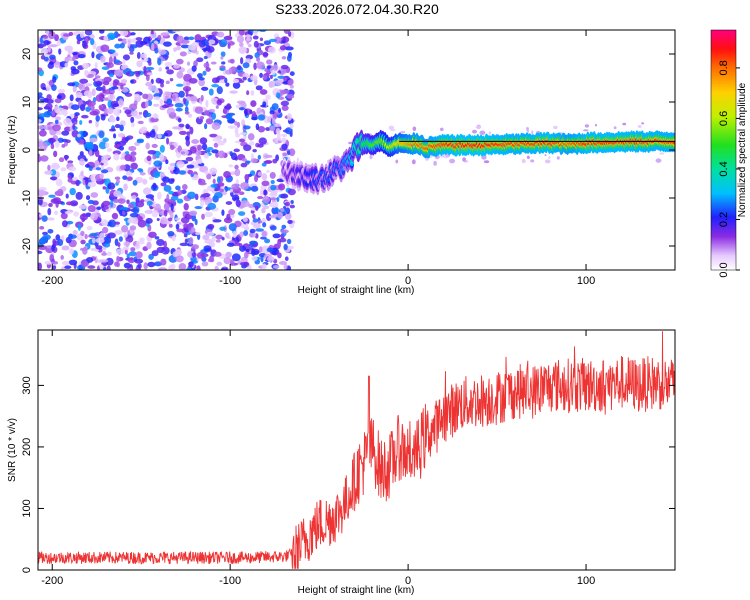 The height and width of the screenshot is (600, 750). What do you see at coordinates (12, 450) in the screenshot?
I see `snr-y-axis-label: SNR (10 * v/v)` at bounding box center [12, 450].